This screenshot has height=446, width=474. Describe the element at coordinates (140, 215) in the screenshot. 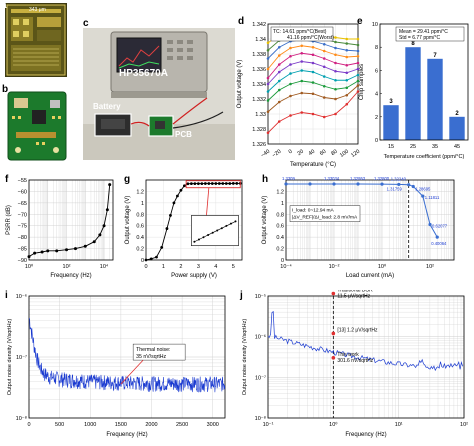

I see `y-tick-label: 0.8` at that location.